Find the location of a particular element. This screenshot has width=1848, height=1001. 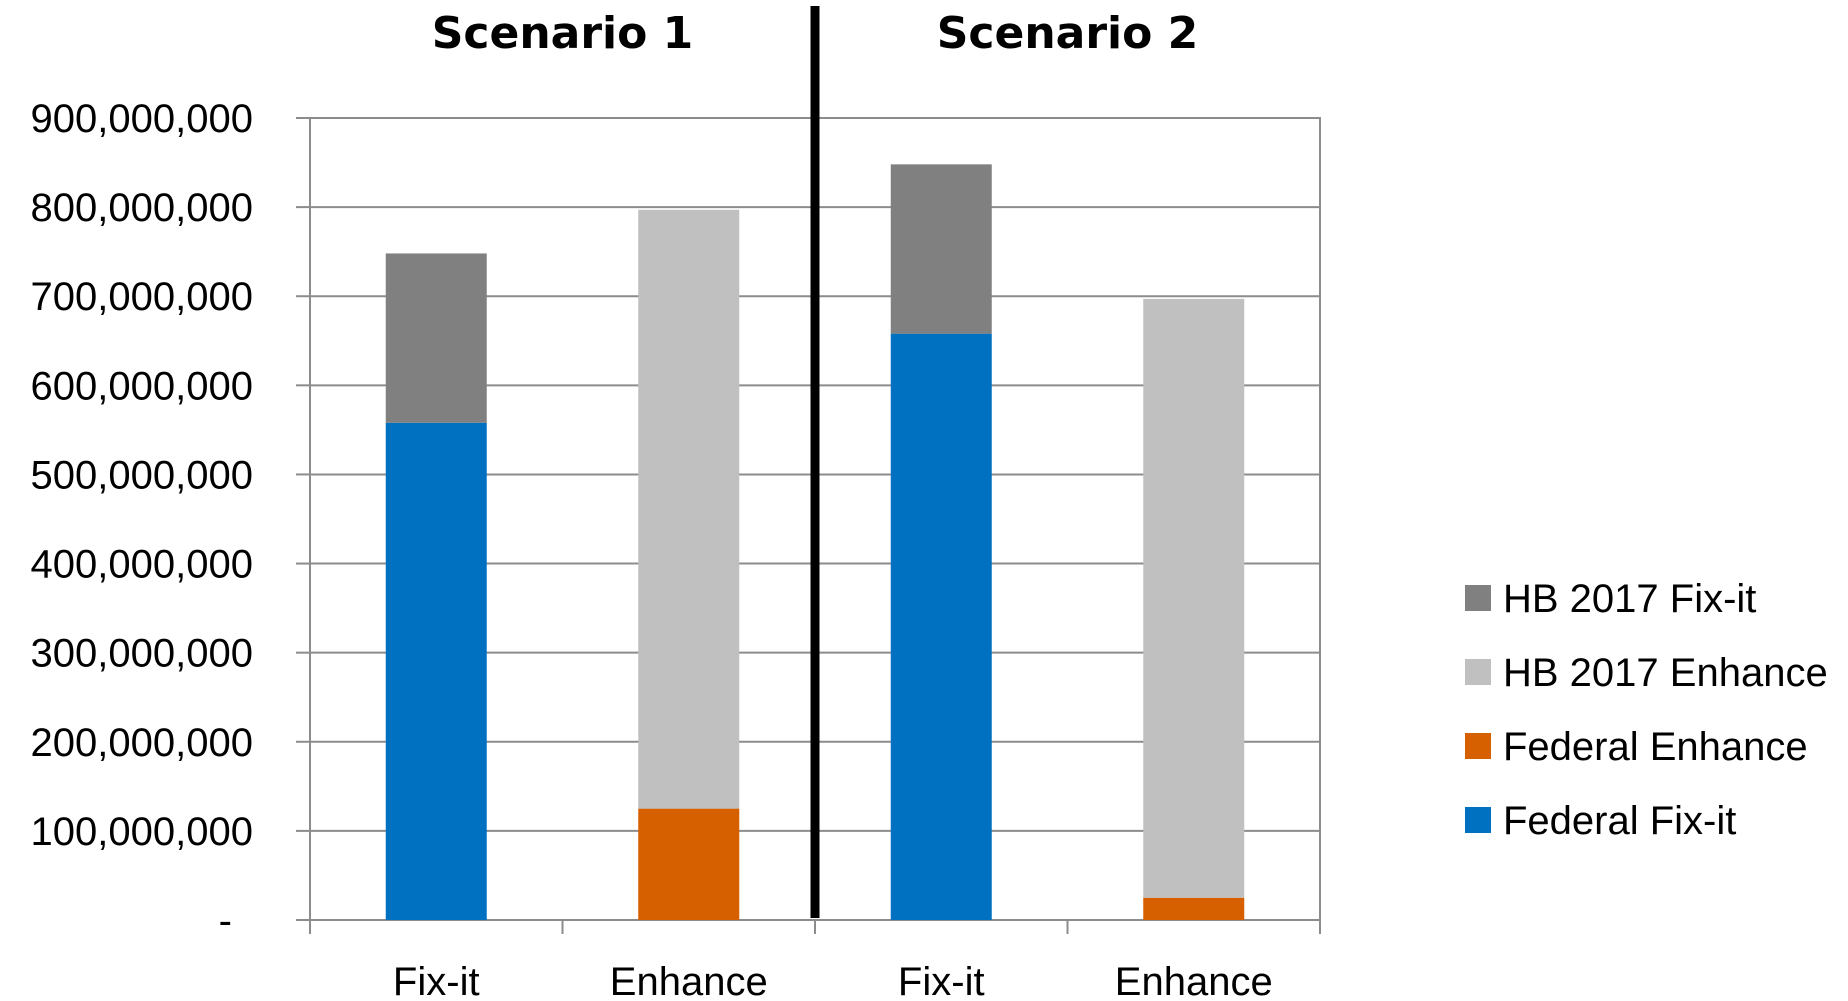

scenario-label: Scenario 2 is located at coordinates (1068, 33).